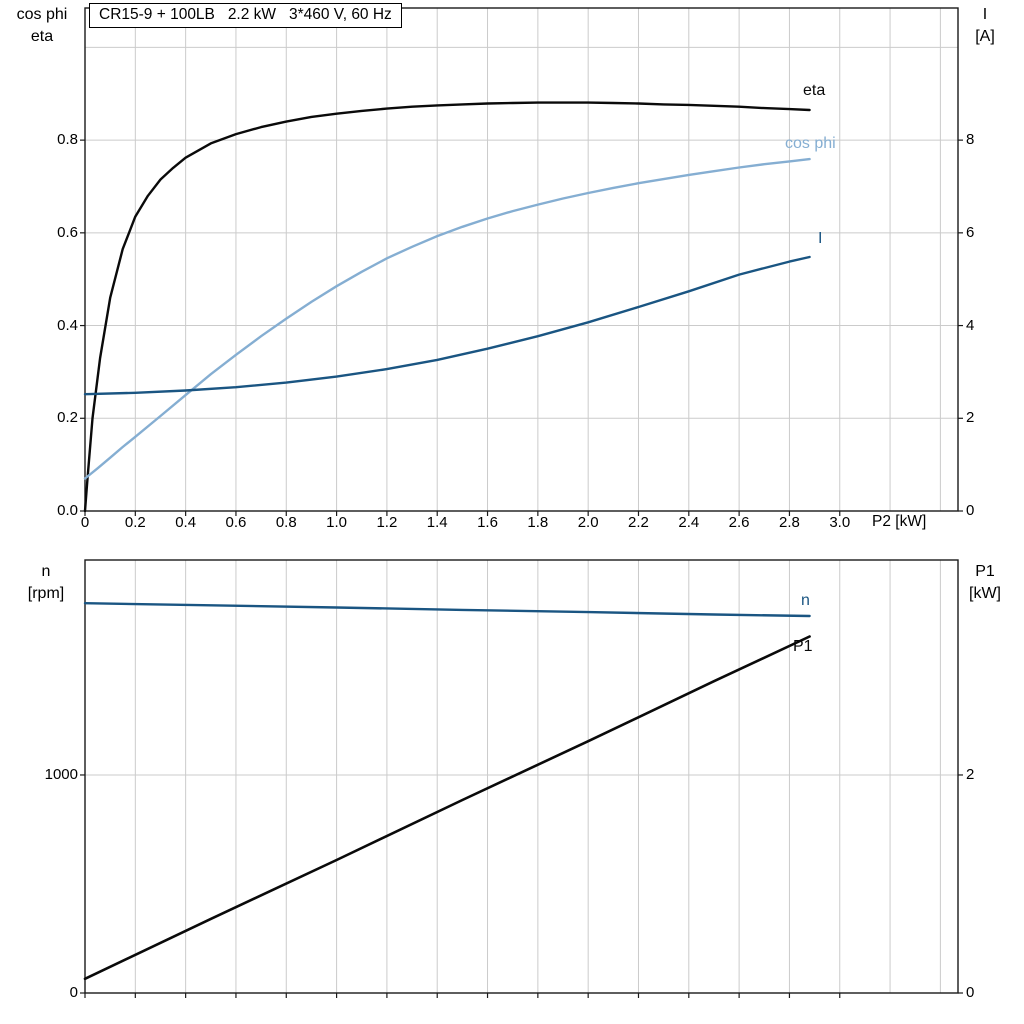  I want to click on curve-current, so click(447, 325).